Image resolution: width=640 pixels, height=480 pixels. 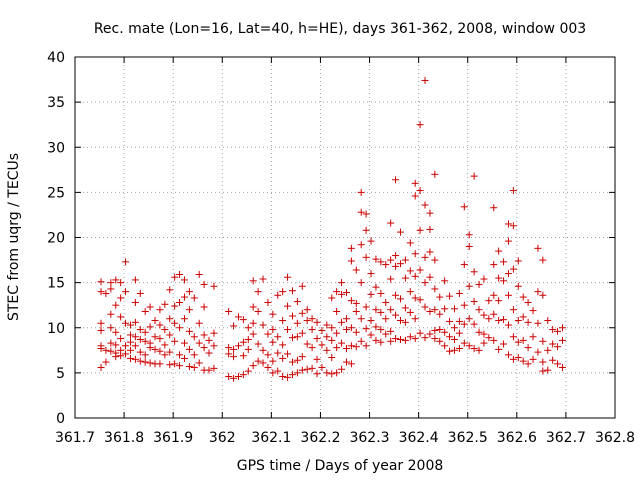 What do you see at coordinates (56, 148) in the screenshot?
I see `y-tick-label: 30` at bounding box center [56, 148].